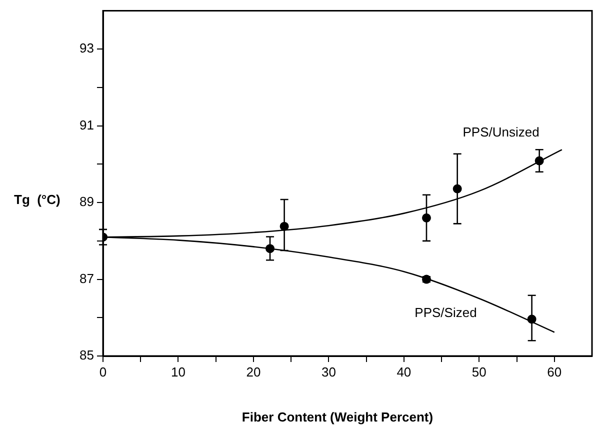 Image resolution: width=597 pixels, height=431 pixels. I want to click on x-tick-label: 40, so click(404, 372).